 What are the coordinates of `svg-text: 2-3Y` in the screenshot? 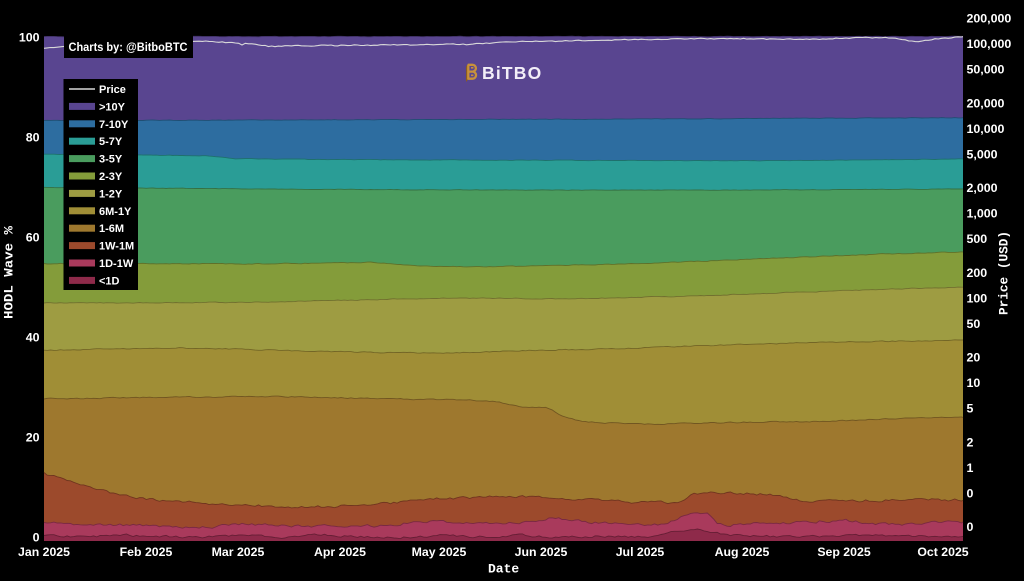 It's located at (111, 177).